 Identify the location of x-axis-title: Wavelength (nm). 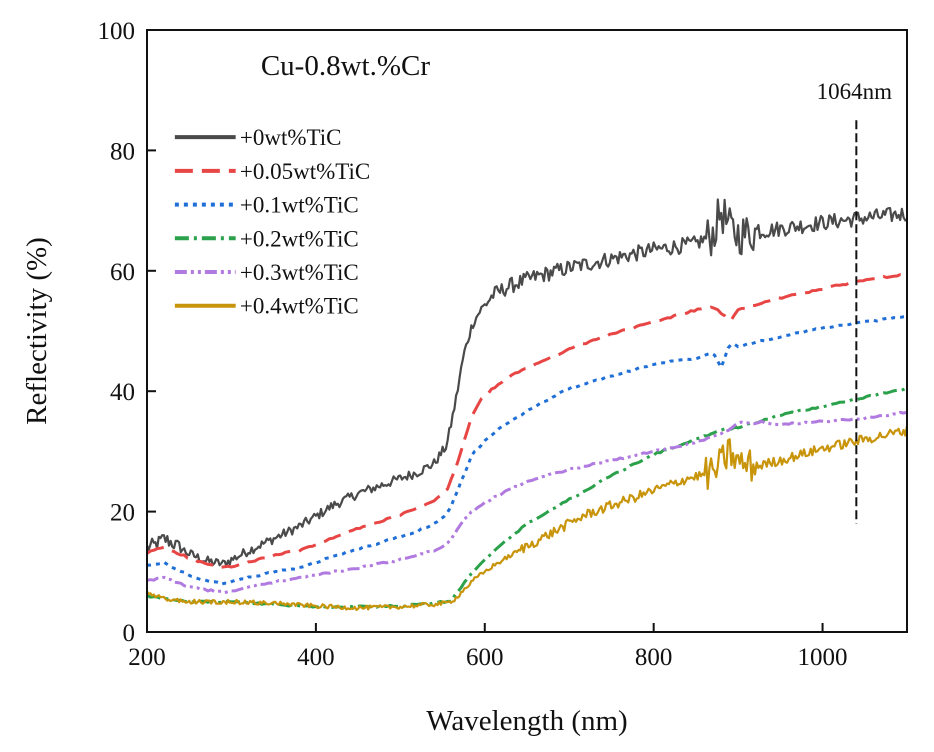
(526, 721).